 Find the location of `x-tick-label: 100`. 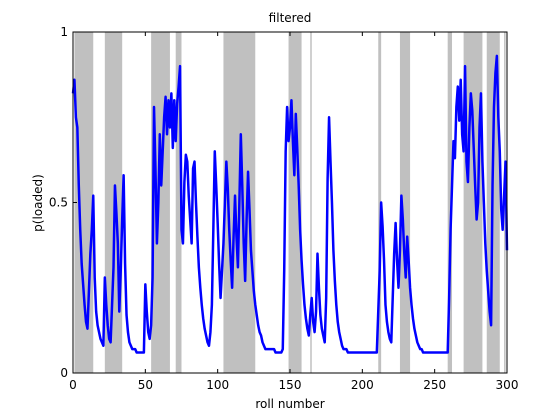

x-tick-label: 100 is located at coordinates (217, 385).